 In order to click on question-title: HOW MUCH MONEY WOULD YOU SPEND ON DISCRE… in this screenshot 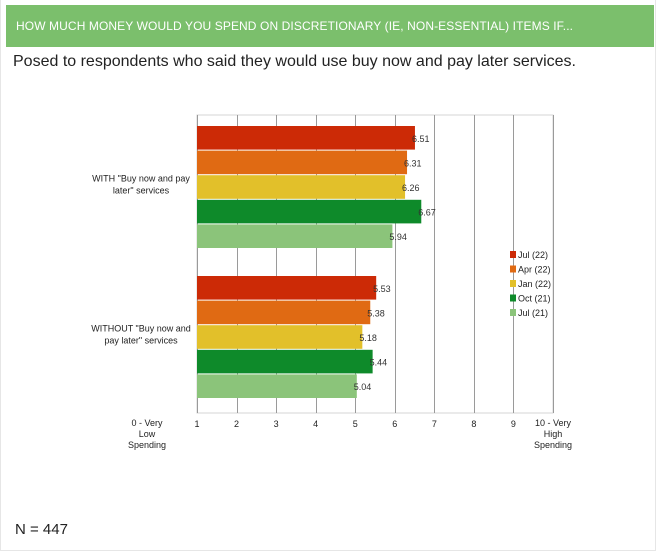, I will do `click(295, 26)`.